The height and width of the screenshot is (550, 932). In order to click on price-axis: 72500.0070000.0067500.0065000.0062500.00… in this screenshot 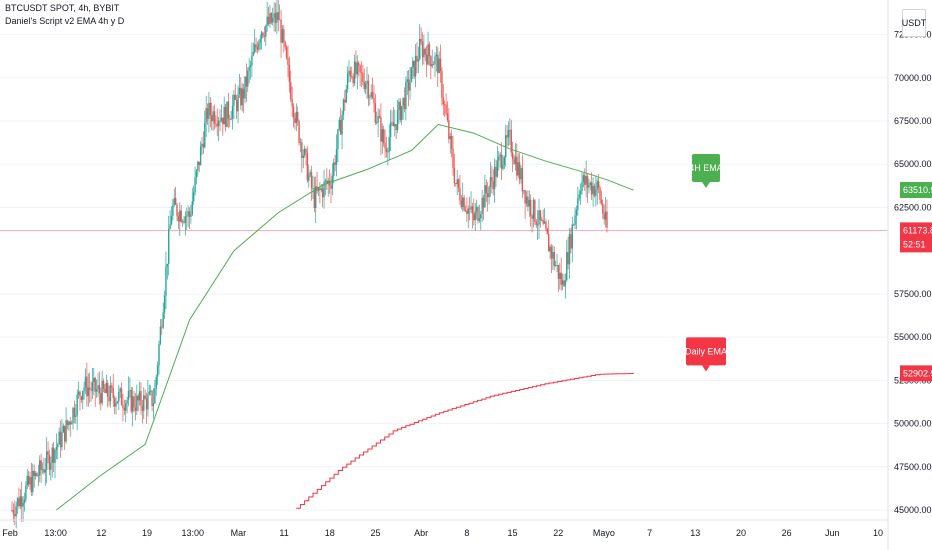, I will do `click(909, 275)`.